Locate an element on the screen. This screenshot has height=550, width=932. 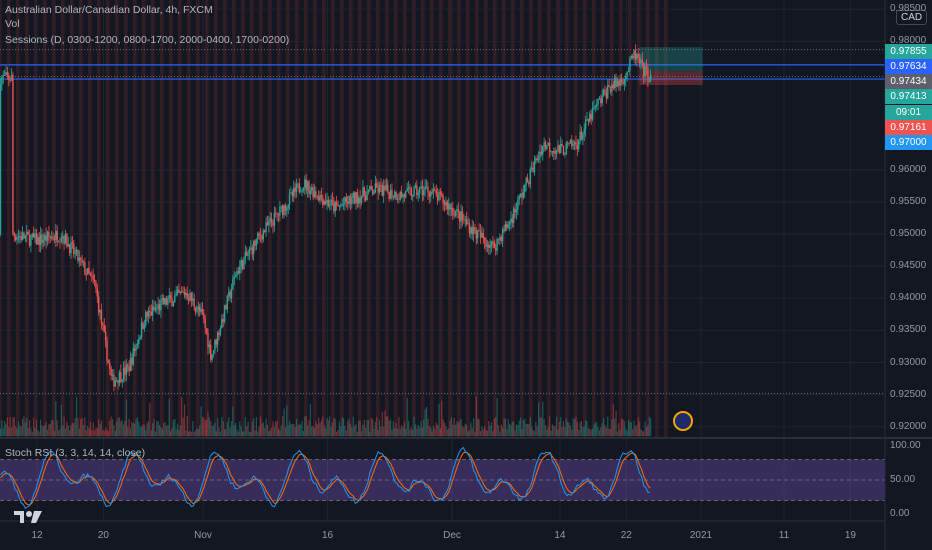
currency-badge: CAD is located at coordinates (912, 17).